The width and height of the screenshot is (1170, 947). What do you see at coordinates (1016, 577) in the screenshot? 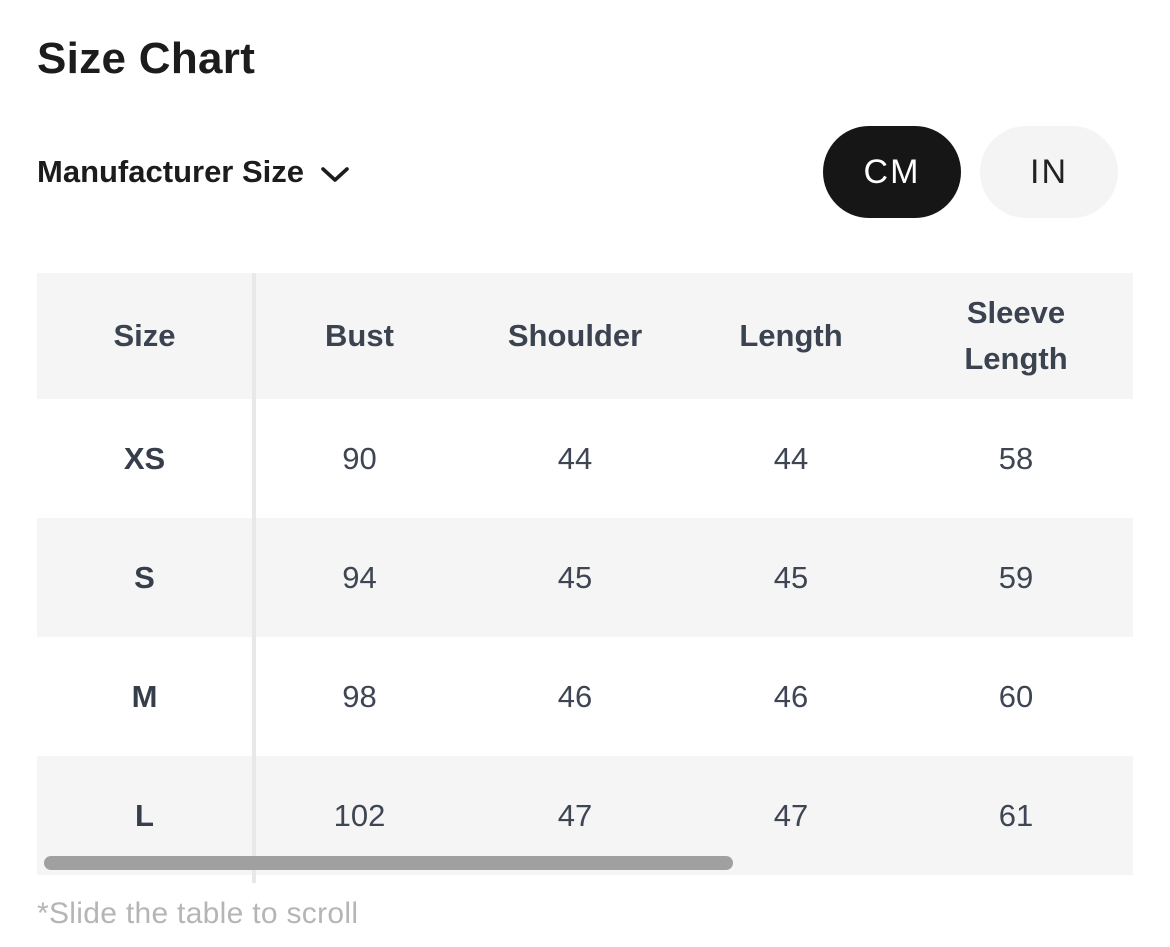
I see `cell-sleeve-length: 59` at bounding box center [1016, 577].